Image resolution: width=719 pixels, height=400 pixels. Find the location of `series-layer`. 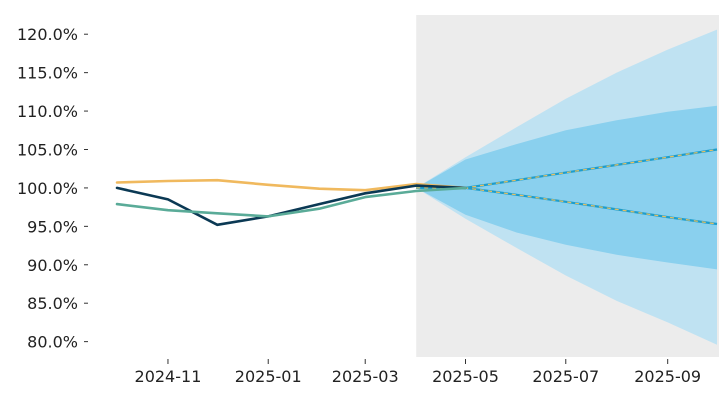

series-layer is located at coordinates (291, 202).